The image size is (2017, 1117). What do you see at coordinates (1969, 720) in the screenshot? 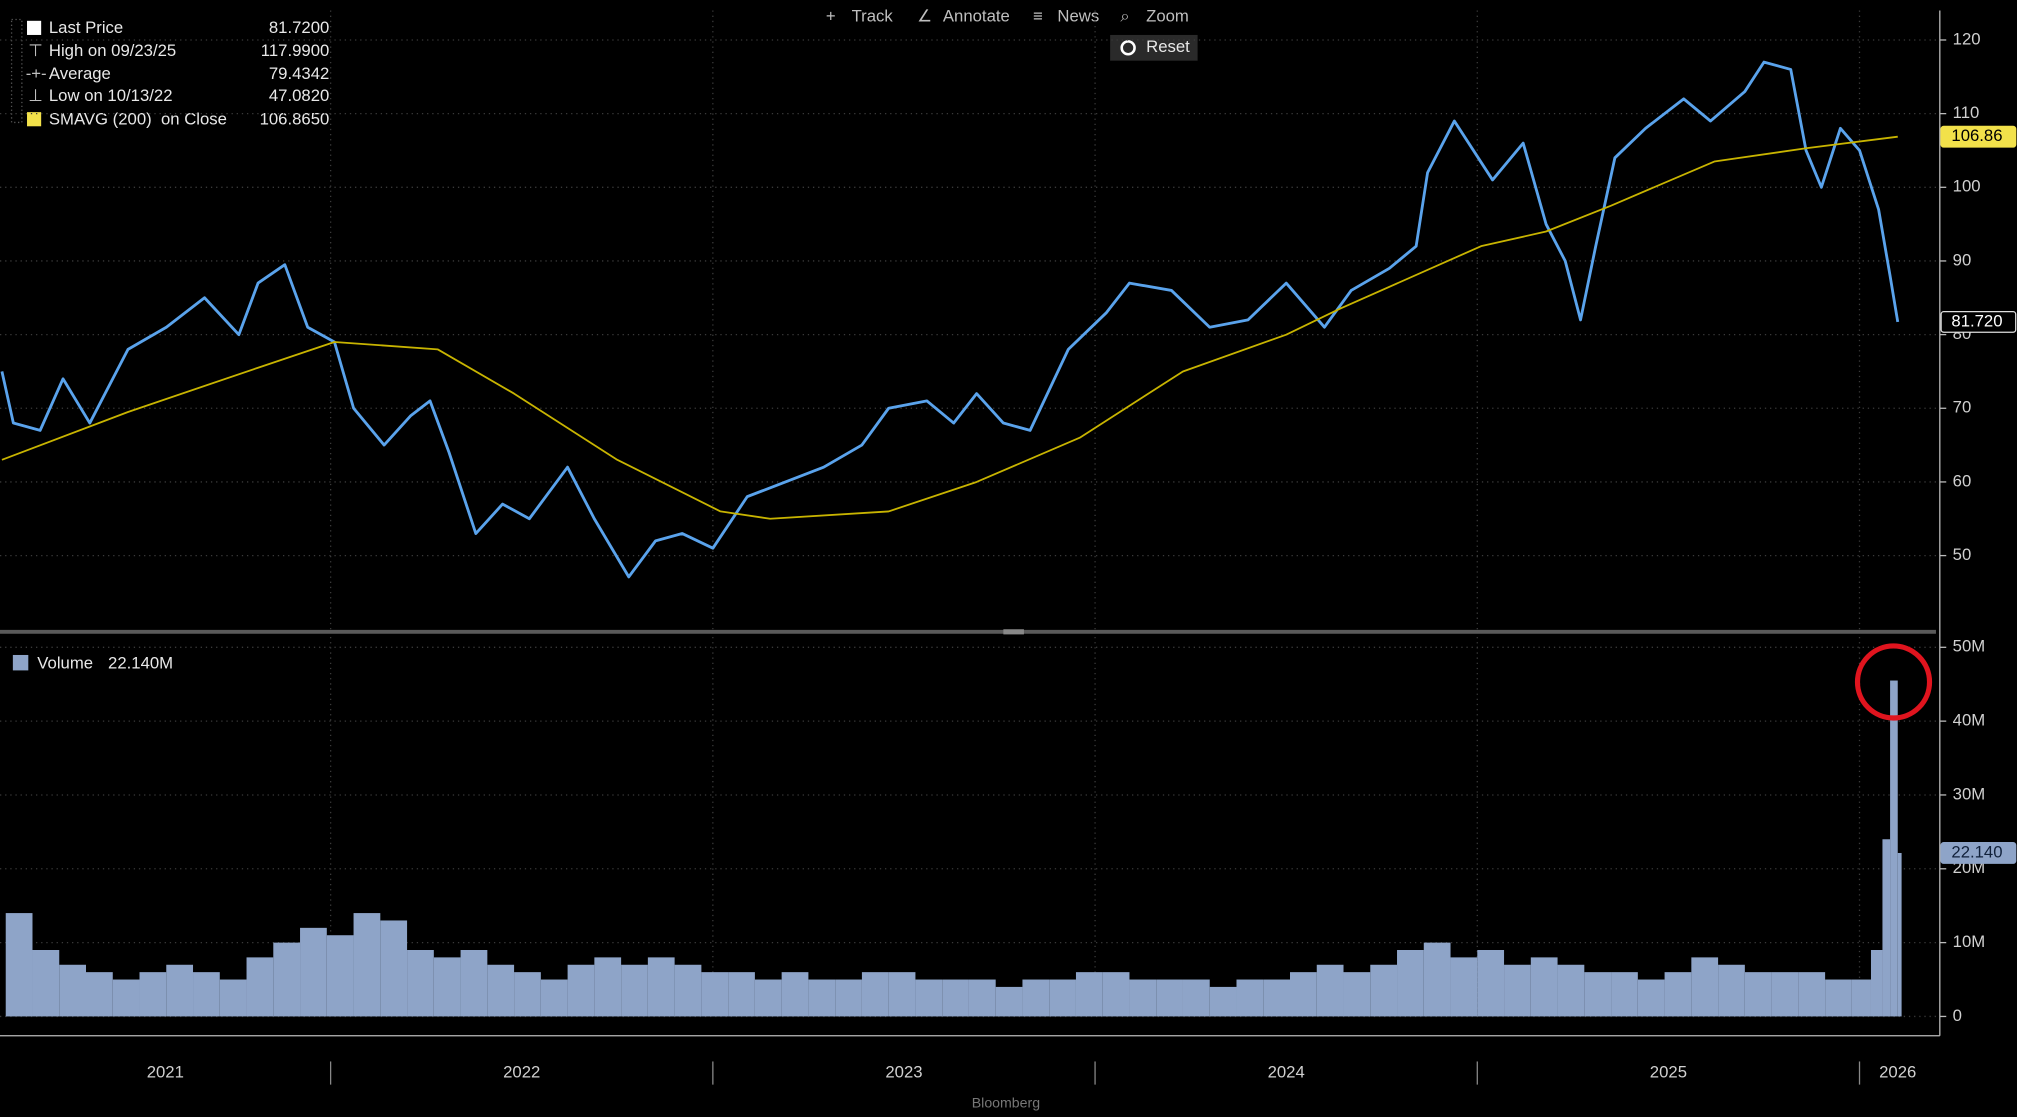
I see `y-tick-label: 40M` at bounding box center [1969, 720].